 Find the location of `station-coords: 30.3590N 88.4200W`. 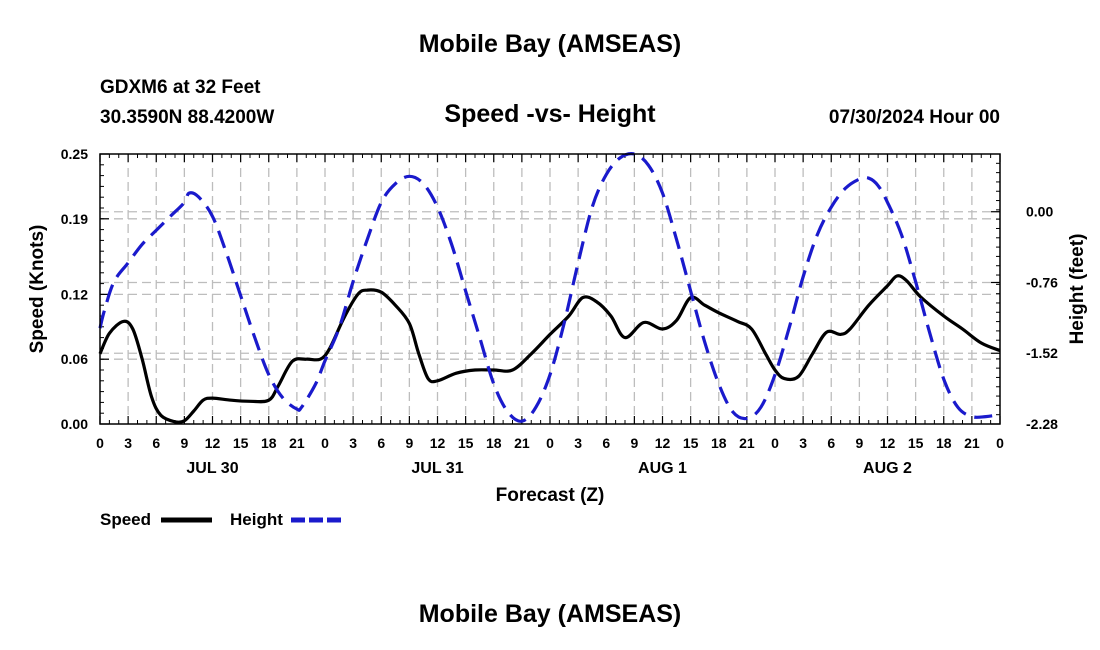

station-coords: 30.3590N 88.4200W is located at coordinates (187, 117).